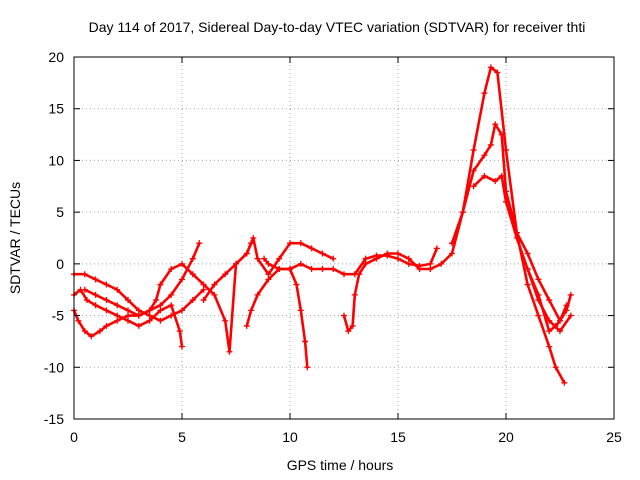 This screenshot has height=480, width=640. I want to click on y-tick-label: 15, so click(56, 109).